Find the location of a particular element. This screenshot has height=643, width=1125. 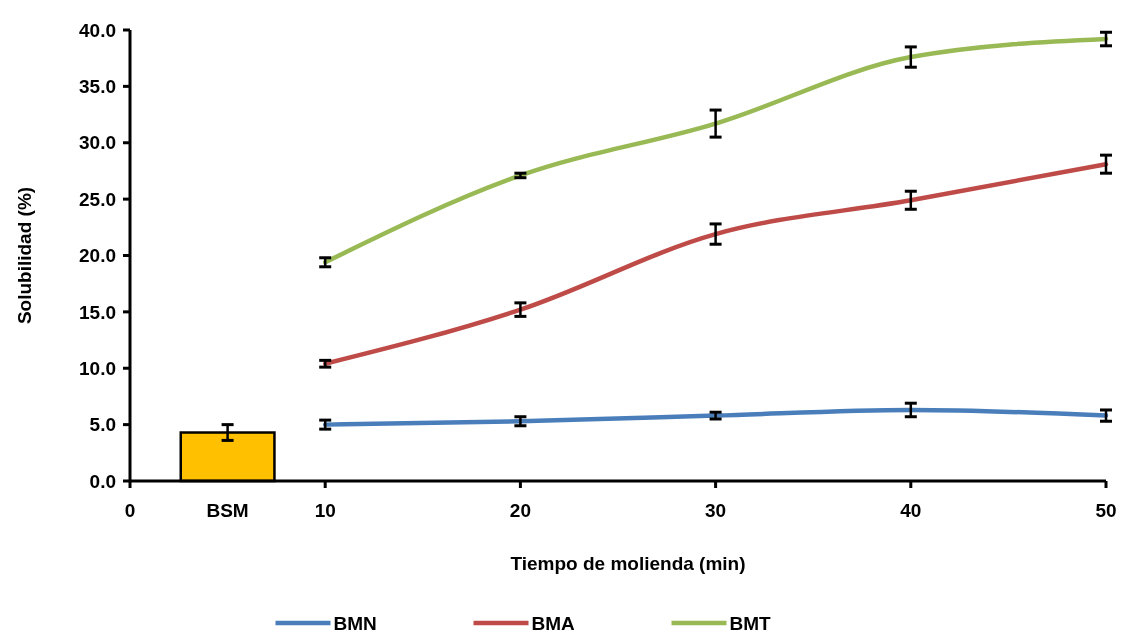

x-tick-label: 20 is located at coordinates (520, 510).